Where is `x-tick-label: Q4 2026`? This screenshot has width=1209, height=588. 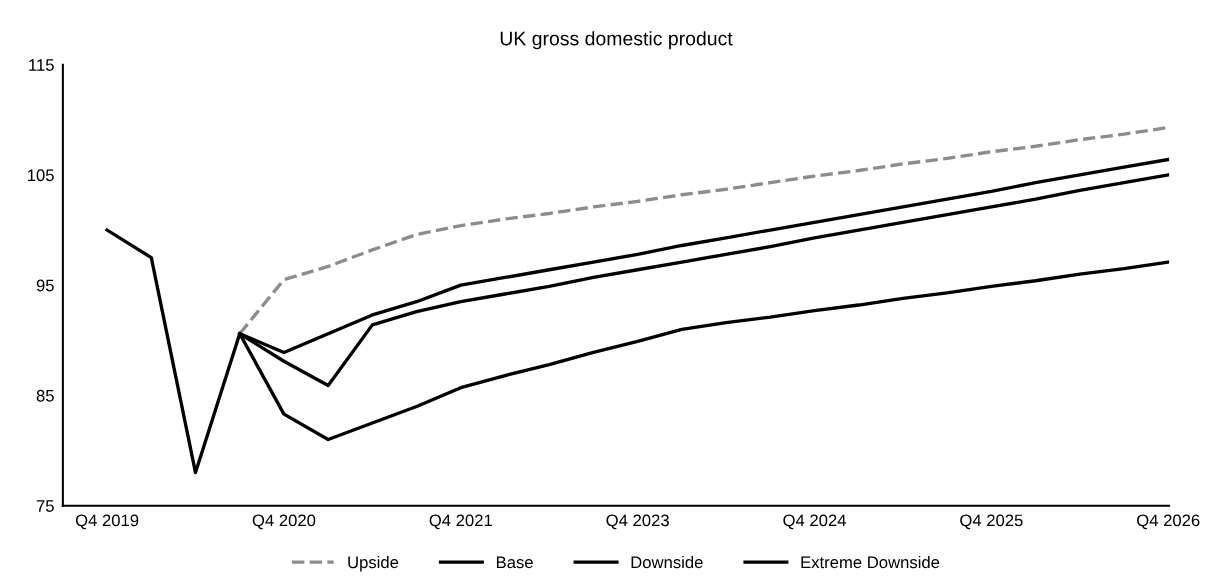
x-tick-label: Q4 2026 is located at coordinates (1168, 522).